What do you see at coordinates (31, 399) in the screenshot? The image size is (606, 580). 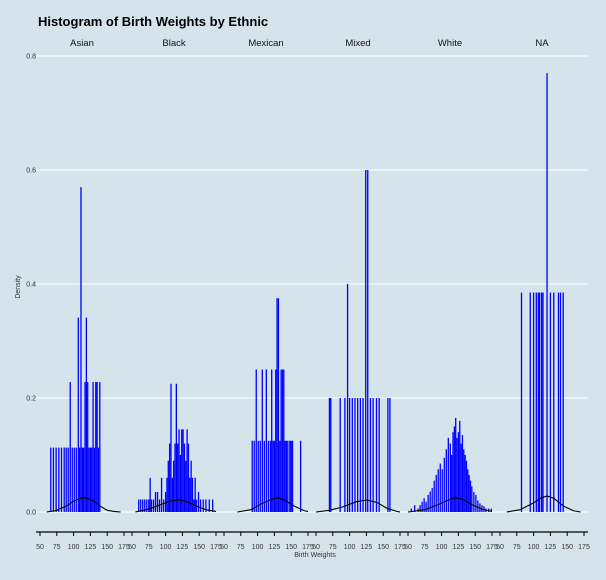 I see `y-tick-label: 0.2` at bounding box center [31, 399].